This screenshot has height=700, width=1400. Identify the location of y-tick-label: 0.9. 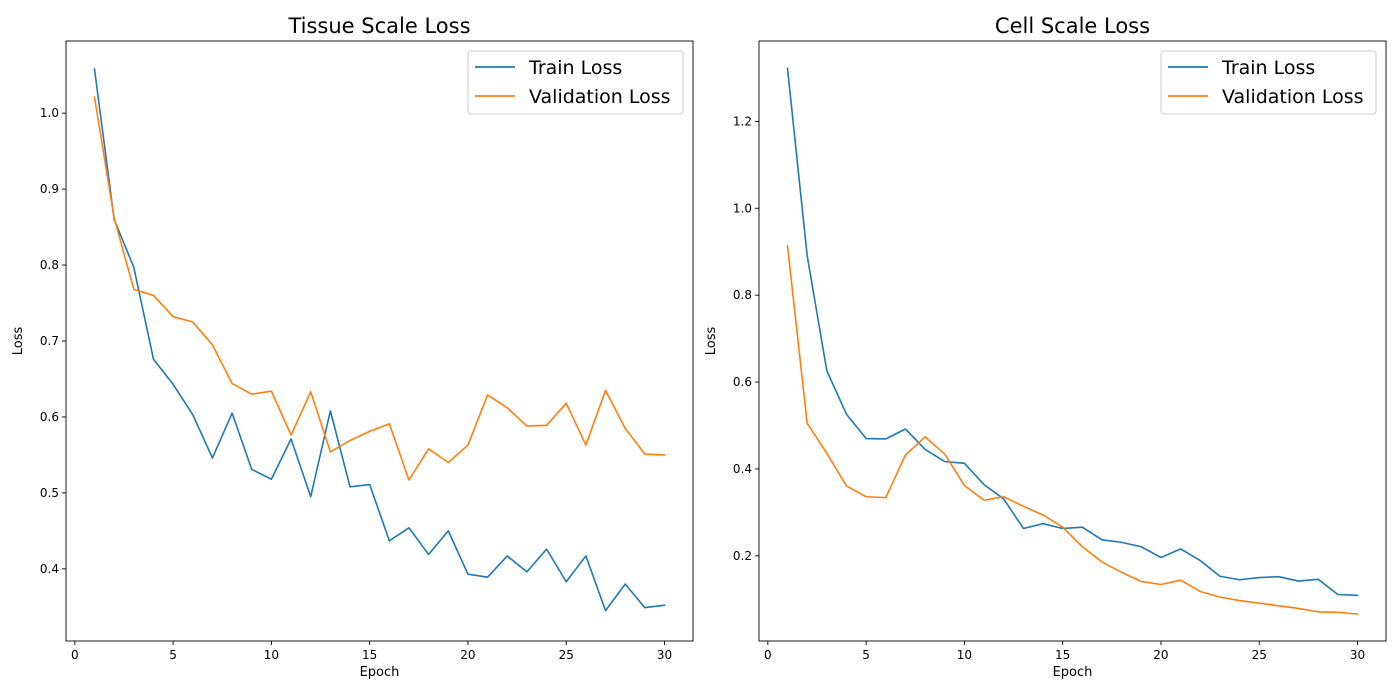
(49, 189).